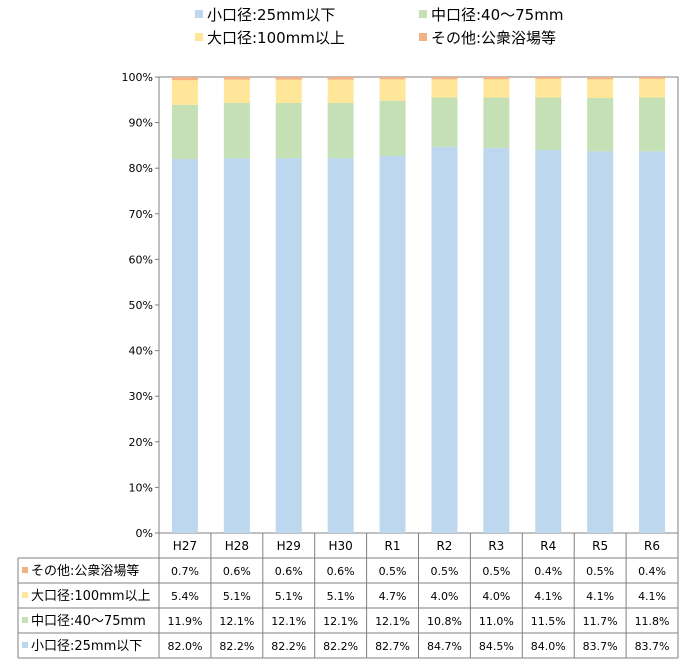  What do you see at coordinates (652, 621) in the screenshot?
I see `table-cell-value: 11.8%` at bounding box center [652, 621].